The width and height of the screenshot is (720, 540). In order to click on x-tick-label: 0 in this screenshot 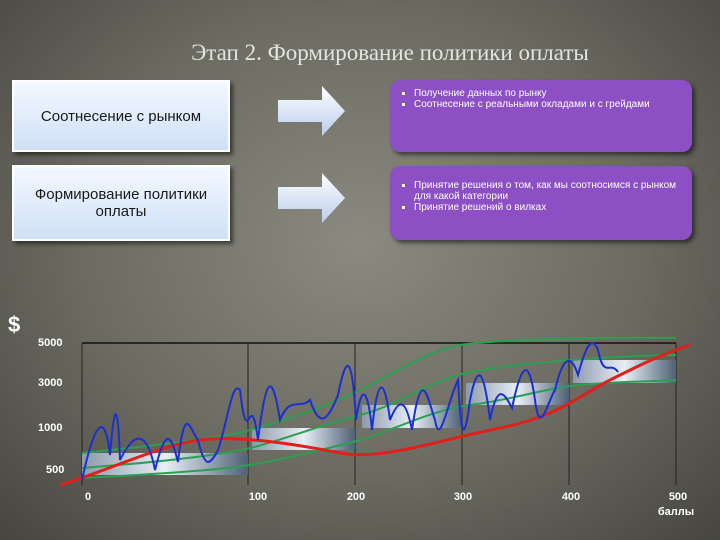, I will do `click(88, 497)`.